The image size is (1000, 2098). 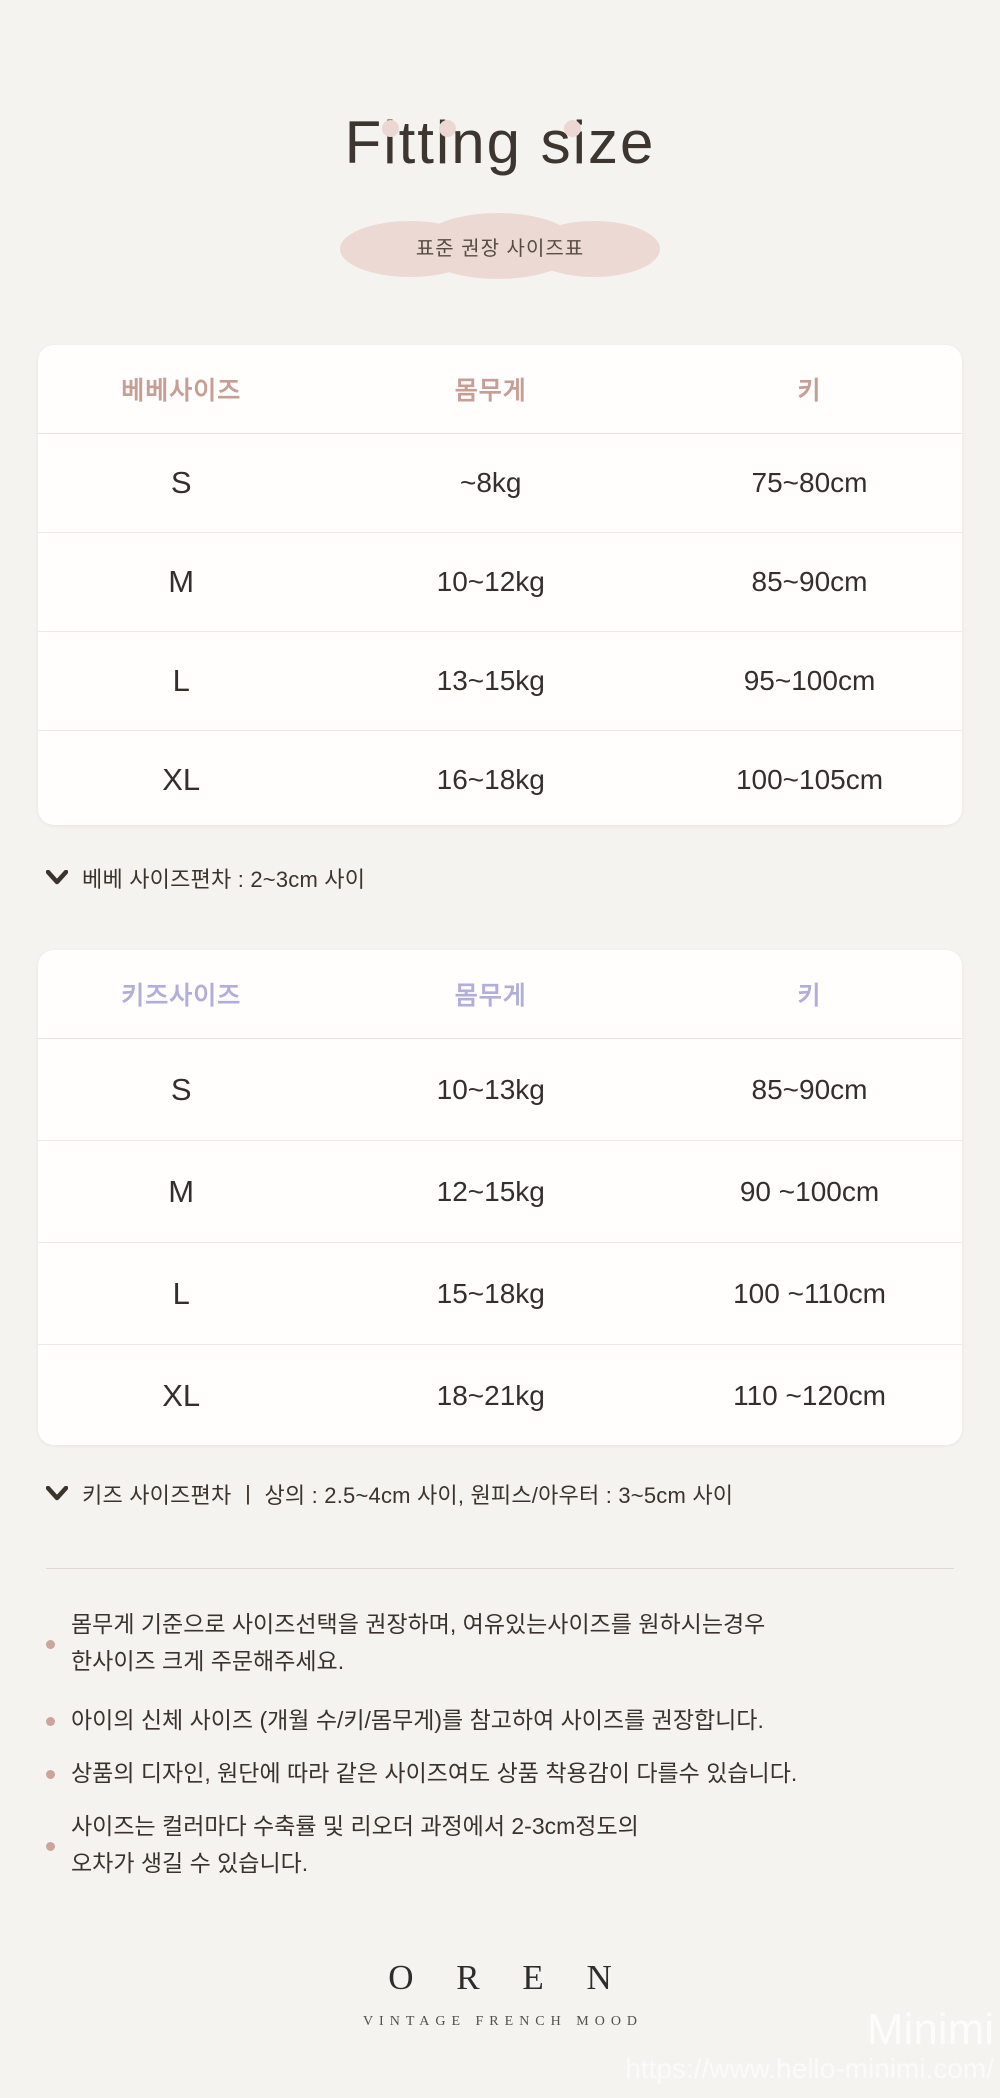 I want to click on weight-cell: 10~12kg, so click(x=490, y=581).